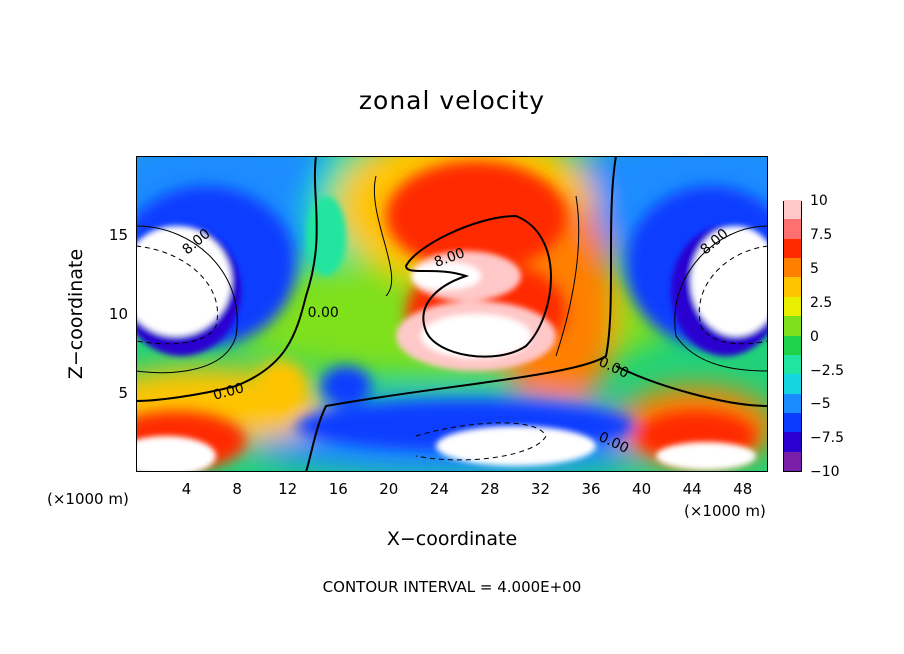 Image resolution: width=904 pixels, height=654 pixels. Describe the element at coordinates (814, 268) in the screenshot. I see `colorbar-label: 5` at that location.